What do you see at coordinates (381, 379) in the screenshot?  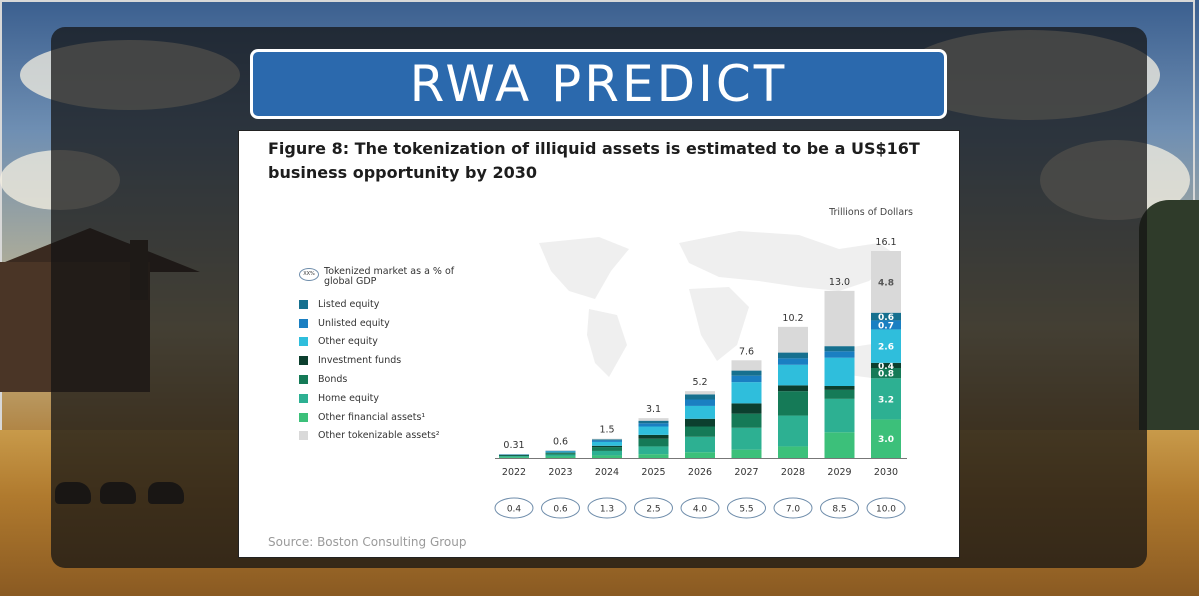 I see `legend-item: Bonds` at bounding box center [381, 379].